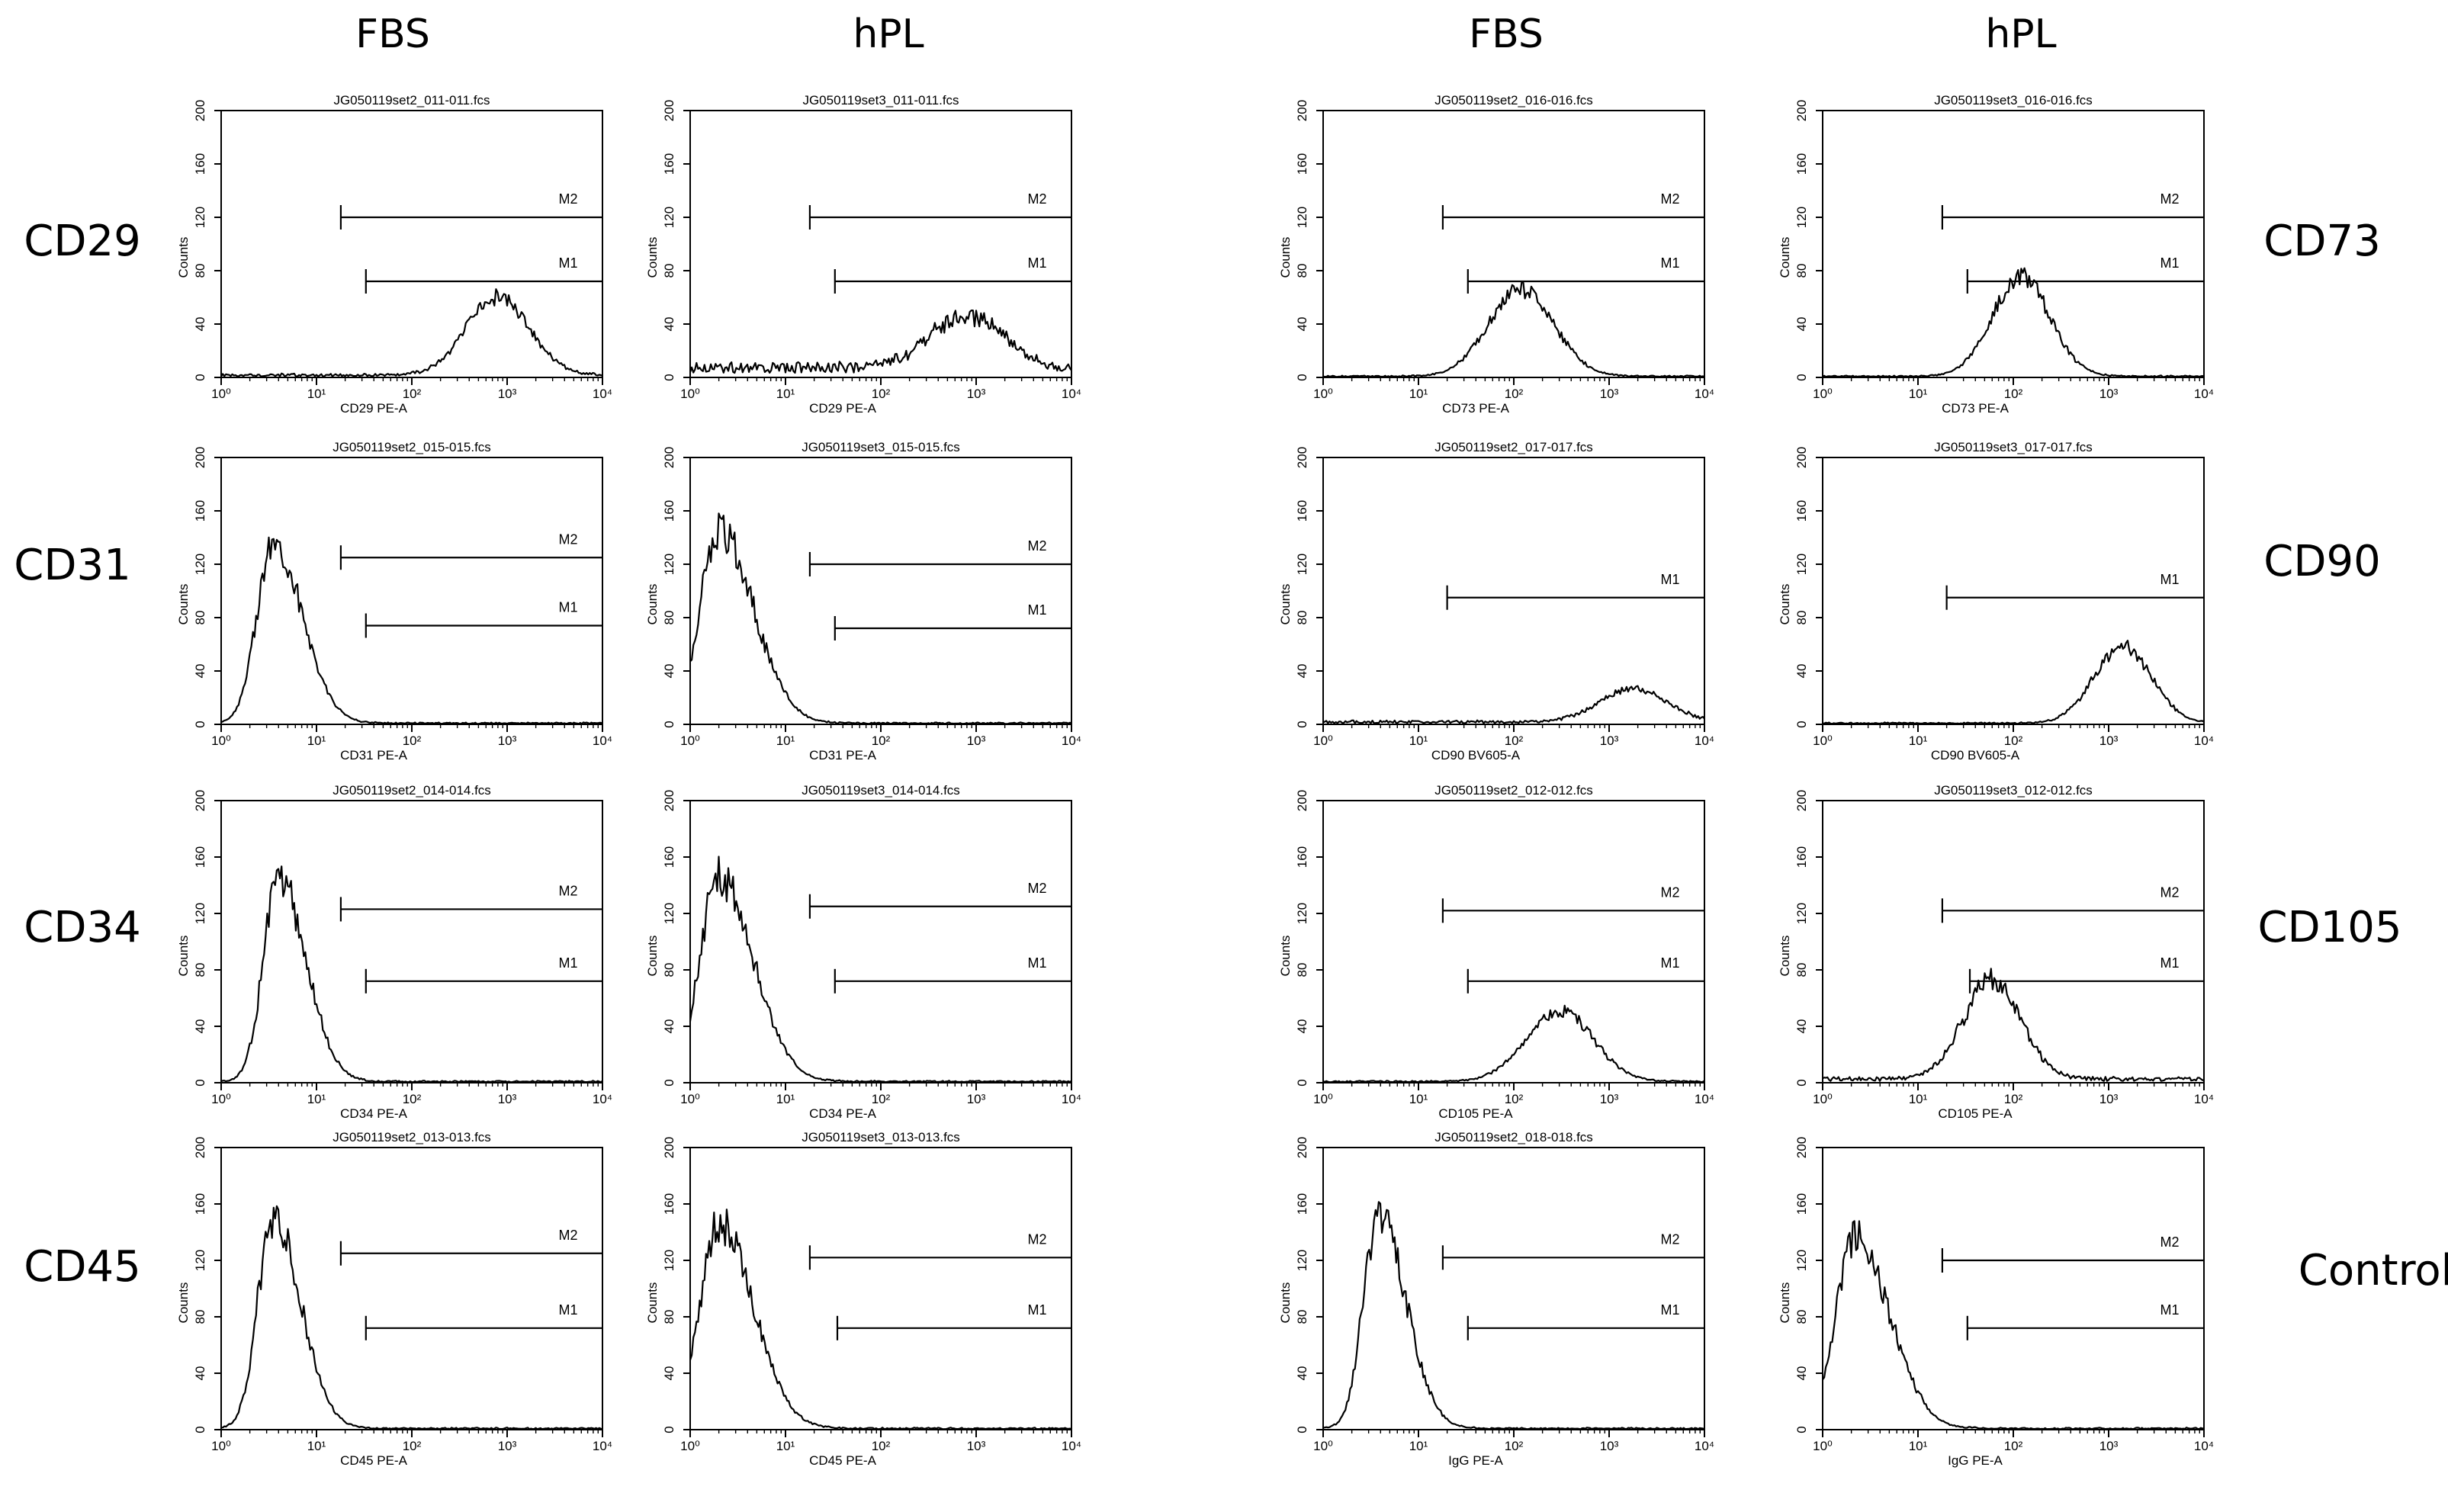 This screenshot has width=2448, height=1512. What do you see at coordinates (1514, 1137) in the screenshot?
I see `panel-title: JG050119set2_018-018.fcs` at bounding box center [1514, 1137].